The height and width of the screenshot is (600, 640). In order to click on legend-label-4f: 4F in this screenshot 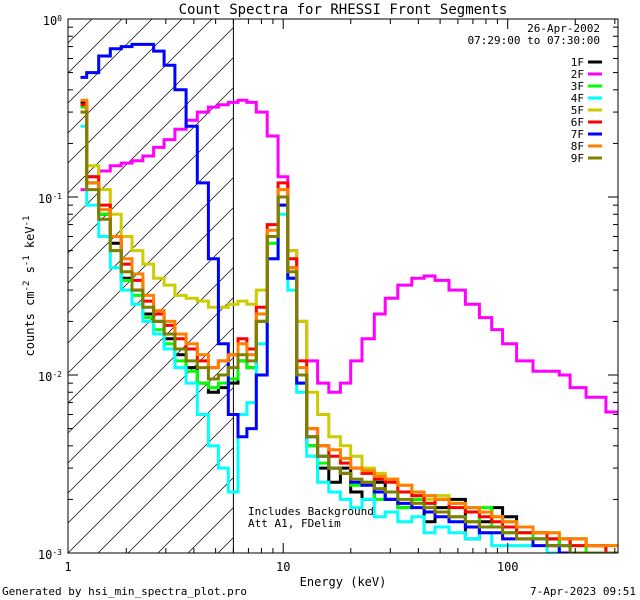, I will do `click(577, 98)`.